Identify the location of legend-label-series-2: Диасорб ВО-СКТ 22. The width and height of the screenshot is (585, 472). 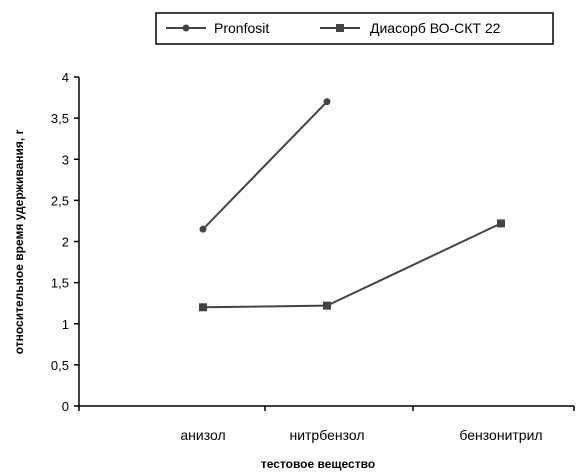
(435, 28).